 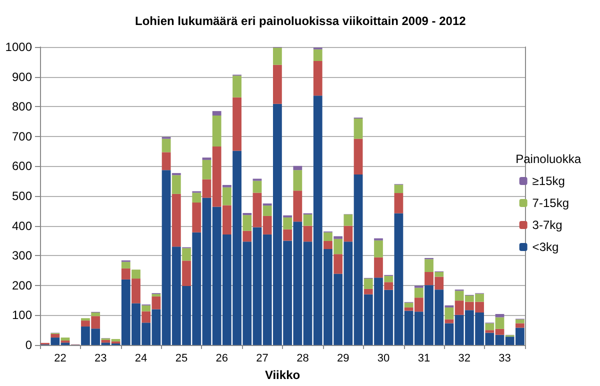 What do you see at coordinates (22, 107) in the screenshot?
I see `y-tick-label: 800` at bounding box center [22, 107].